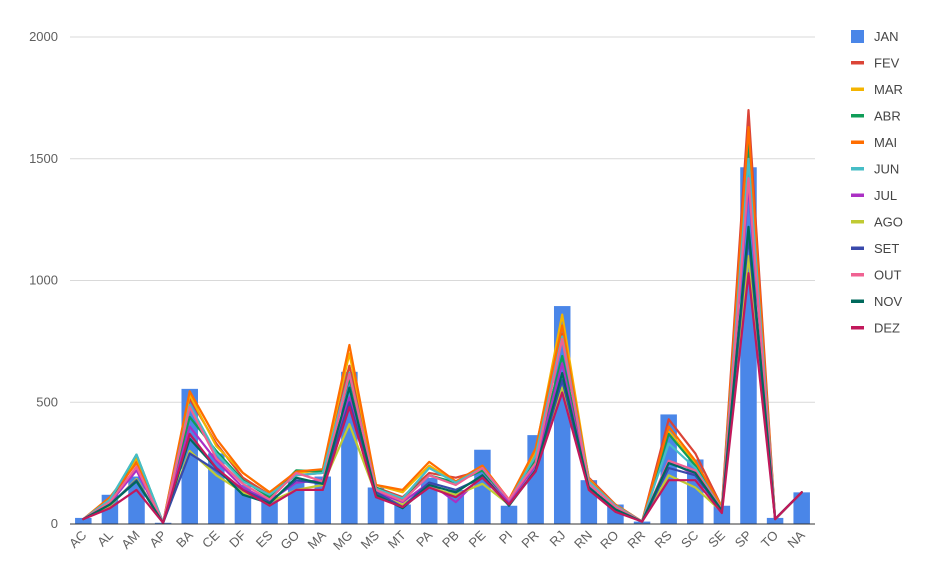  Describe the element at coordinates (43, 36) in the screenshot. I see `y-tick-label: 2000` at that location.